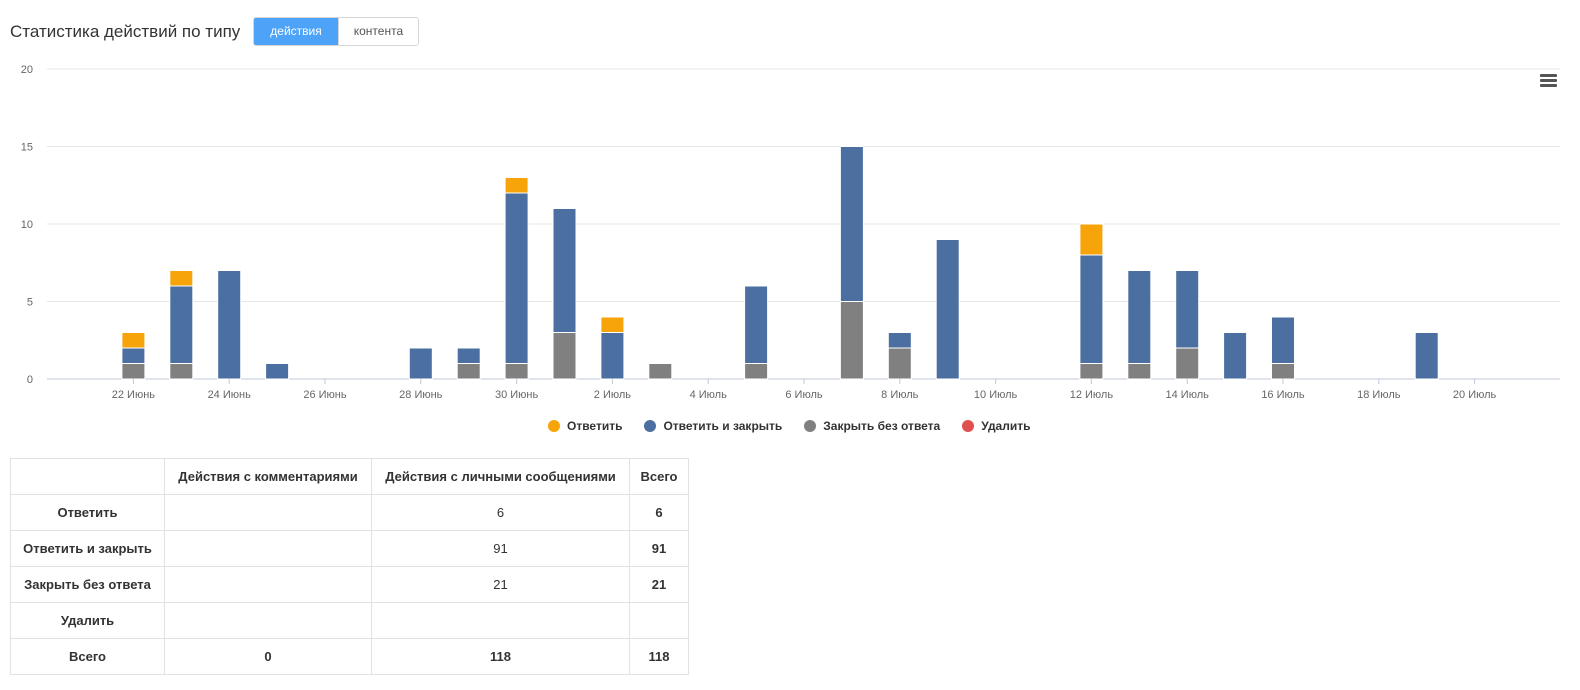 The image size is (1580, 690). What do you see at coordinates (87, 476) in the screenshot?
I see `table-header-cell` at bounding box center [87, 476].